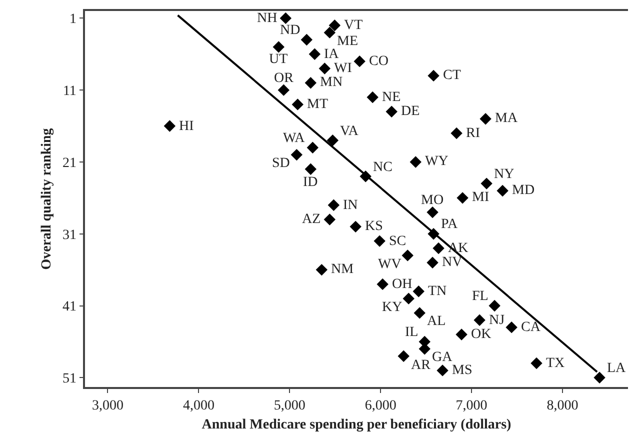  Describe the element at coordinates (617, 368) in the screenshot. I see `annotation: LA` at that location.